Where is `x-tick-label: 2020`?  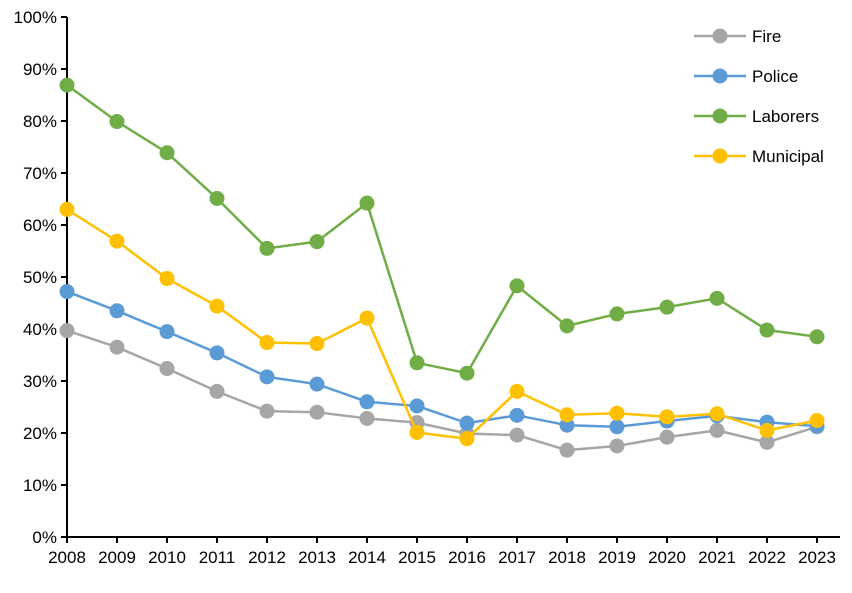 x-tick-label: 2020 is located at coordinates (667, 557).